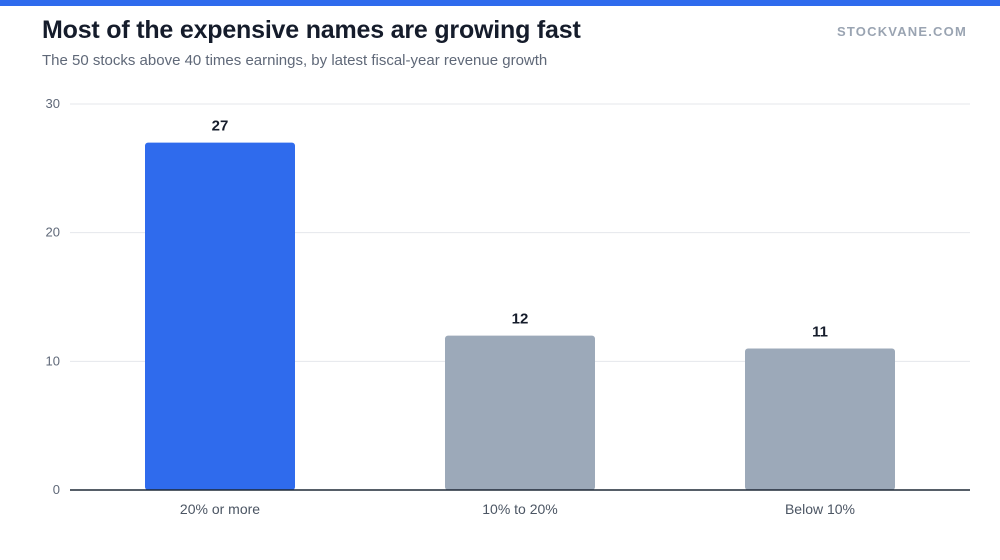 This screenshot has width=1000, height=560. What do you see at coordinates (220, 509) in the screenshot?
I see `x-tick-label: 20% or more` at bounding box center [220, 509].